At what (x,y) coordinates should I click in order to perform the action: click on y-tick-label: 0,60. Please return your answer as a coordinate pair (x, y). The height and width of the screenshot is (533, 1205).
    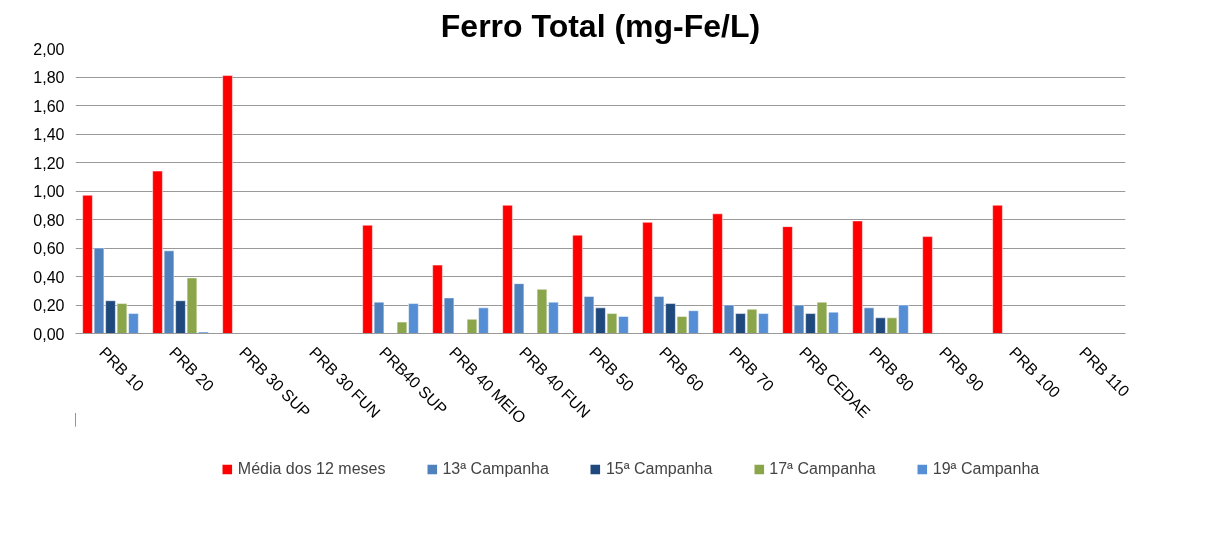
    Looking at the image, I should click on (49, 248).